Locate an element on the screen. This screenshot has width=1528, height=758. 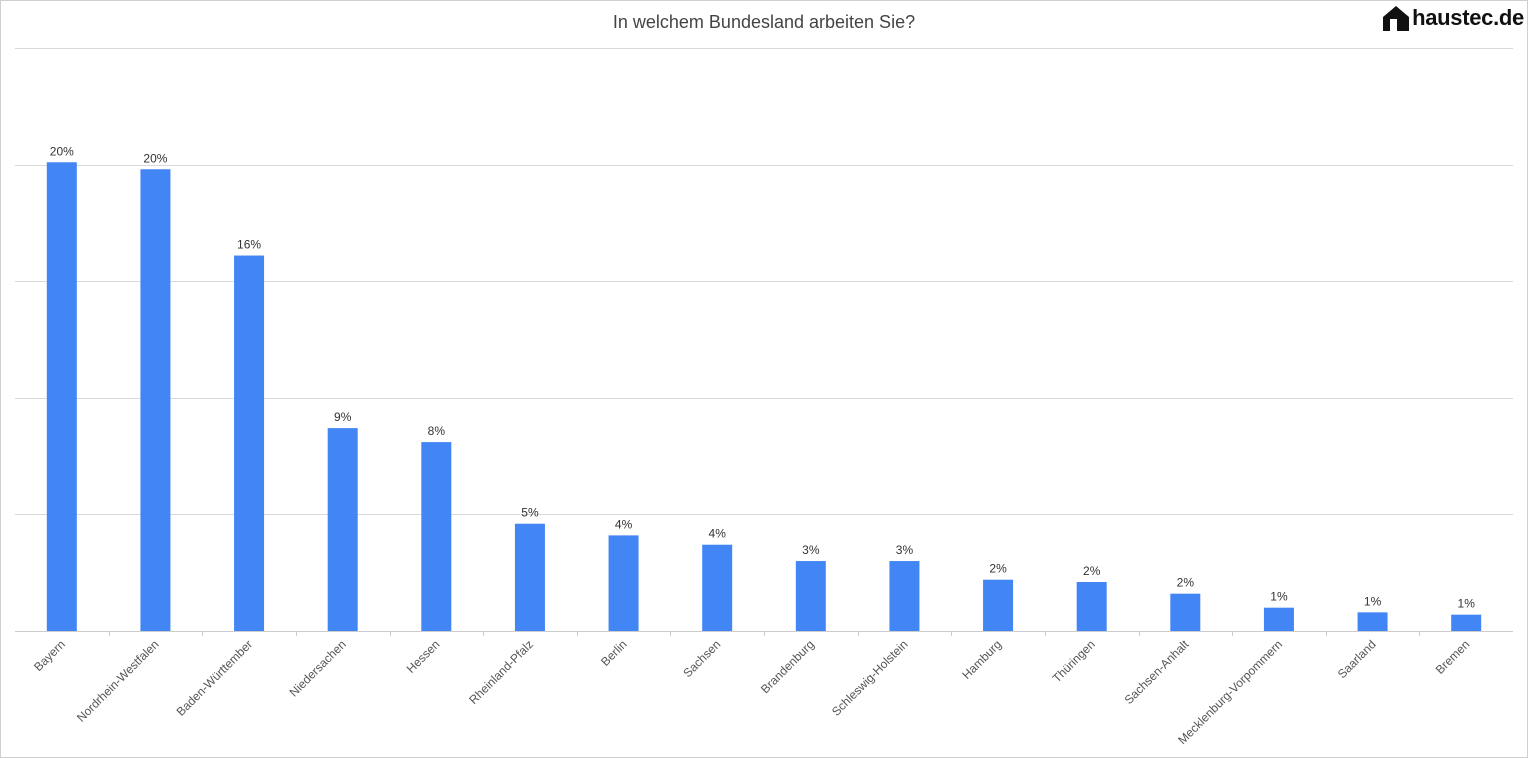
x-tick-label: Hamburg is located at coordinates (981, 659).